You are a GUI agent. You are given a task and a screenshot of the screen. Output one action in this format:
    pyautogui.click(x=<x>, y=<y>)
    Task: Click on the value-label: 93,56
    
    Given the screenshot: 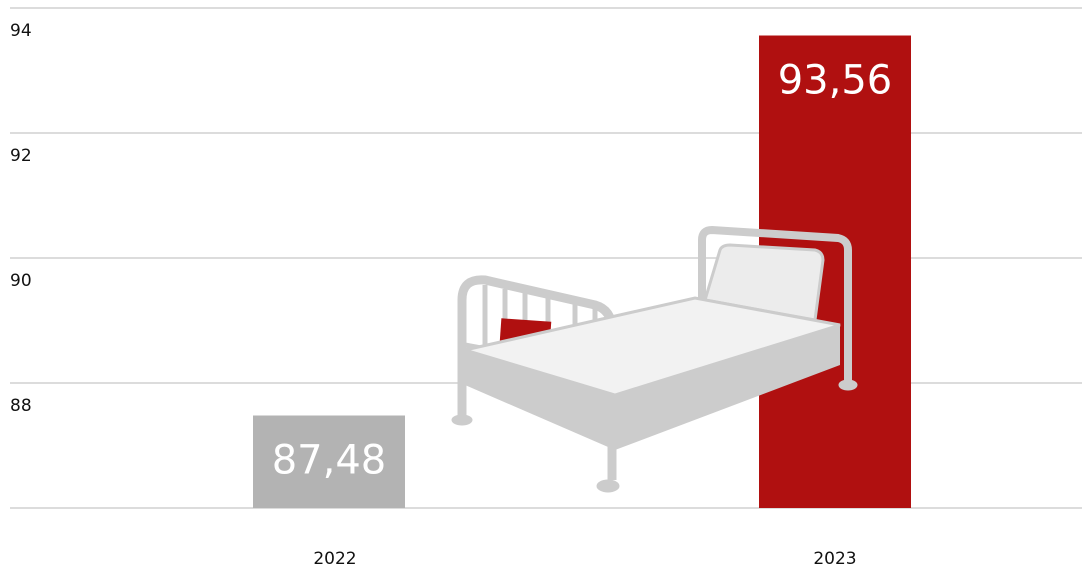 What is the action you would take?
    pyautogui.click(x=835, y=81)
    